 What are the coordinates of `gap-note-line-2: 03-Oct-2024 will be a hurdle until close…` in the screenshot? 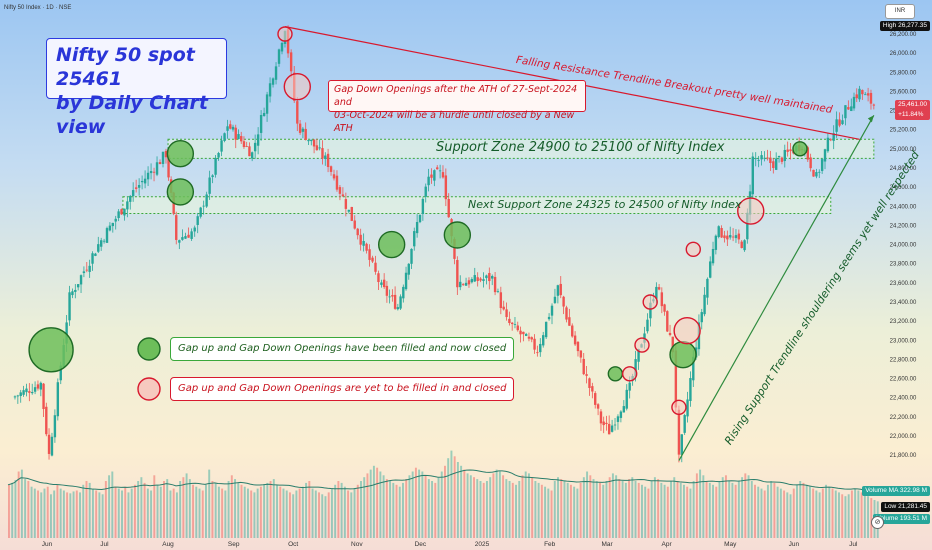 It's located at (454, 122).